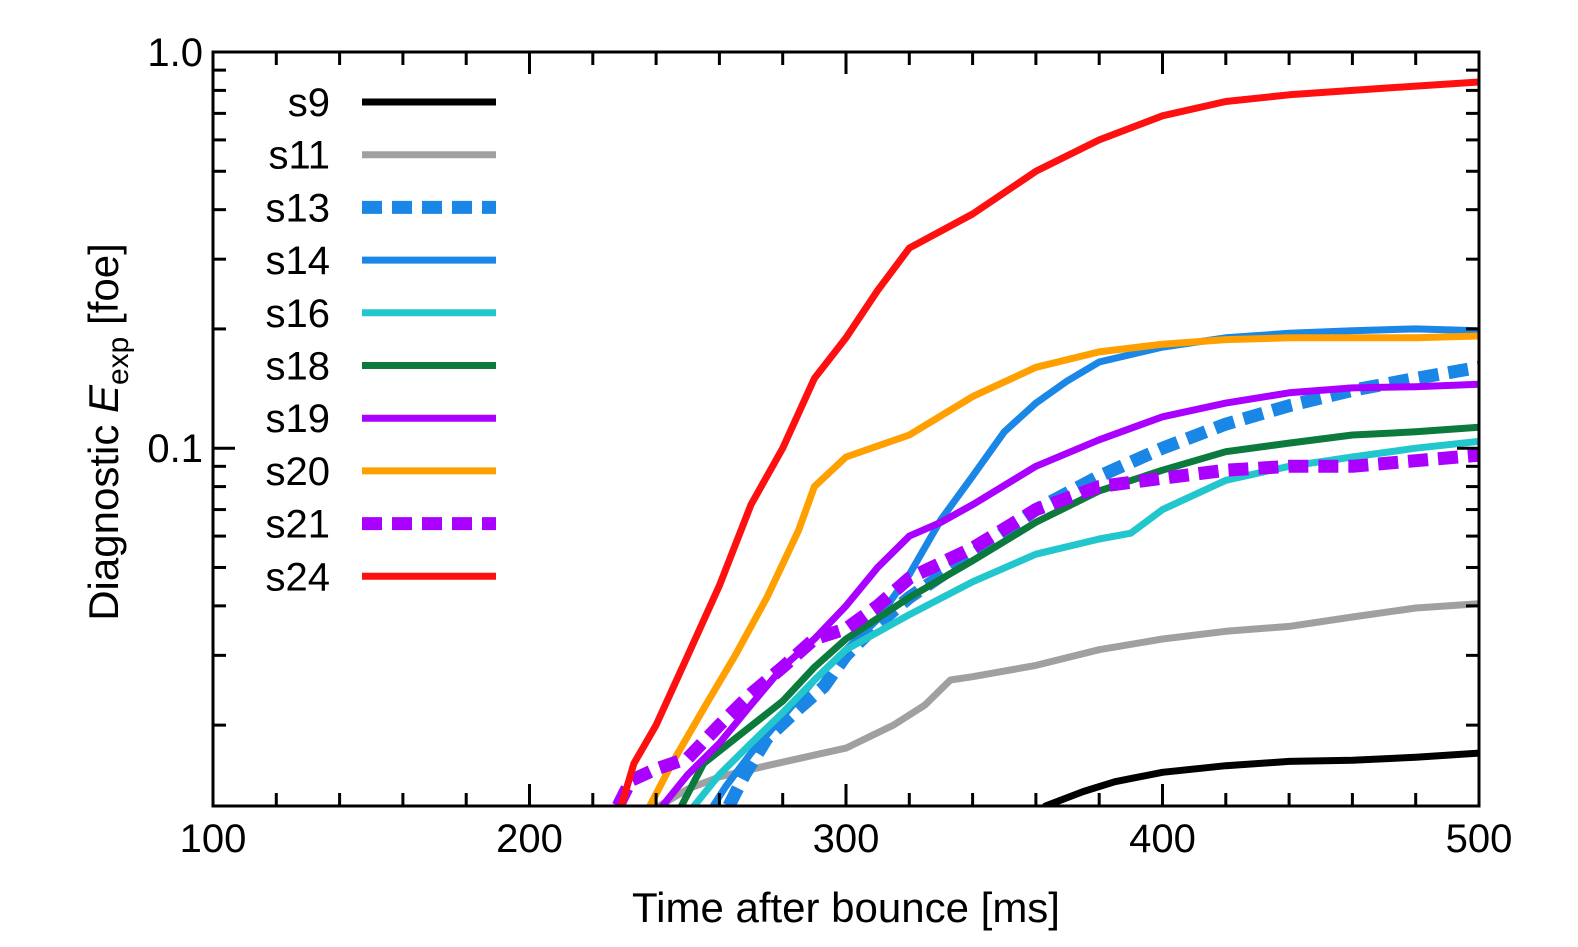  What do you see at coordinates (382, 156) in the screenshot?
I see `legend-item-s11: s11` at bounding box center [382, 156].